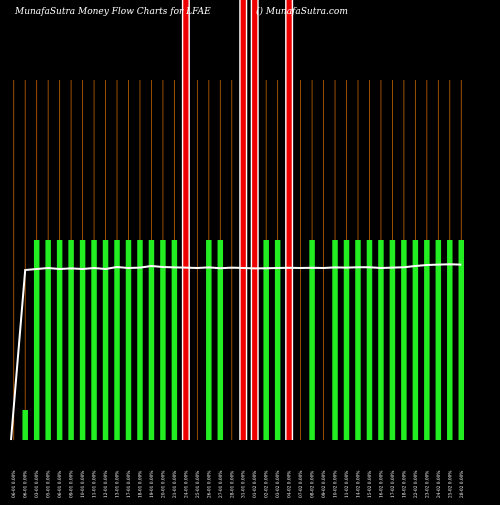 The image size is (500, 505). What do you see at coordinates (404, 484) in the screenshot?
I see `x-tick-label: 18-02 0.00%` at bounding box center [404, 484].